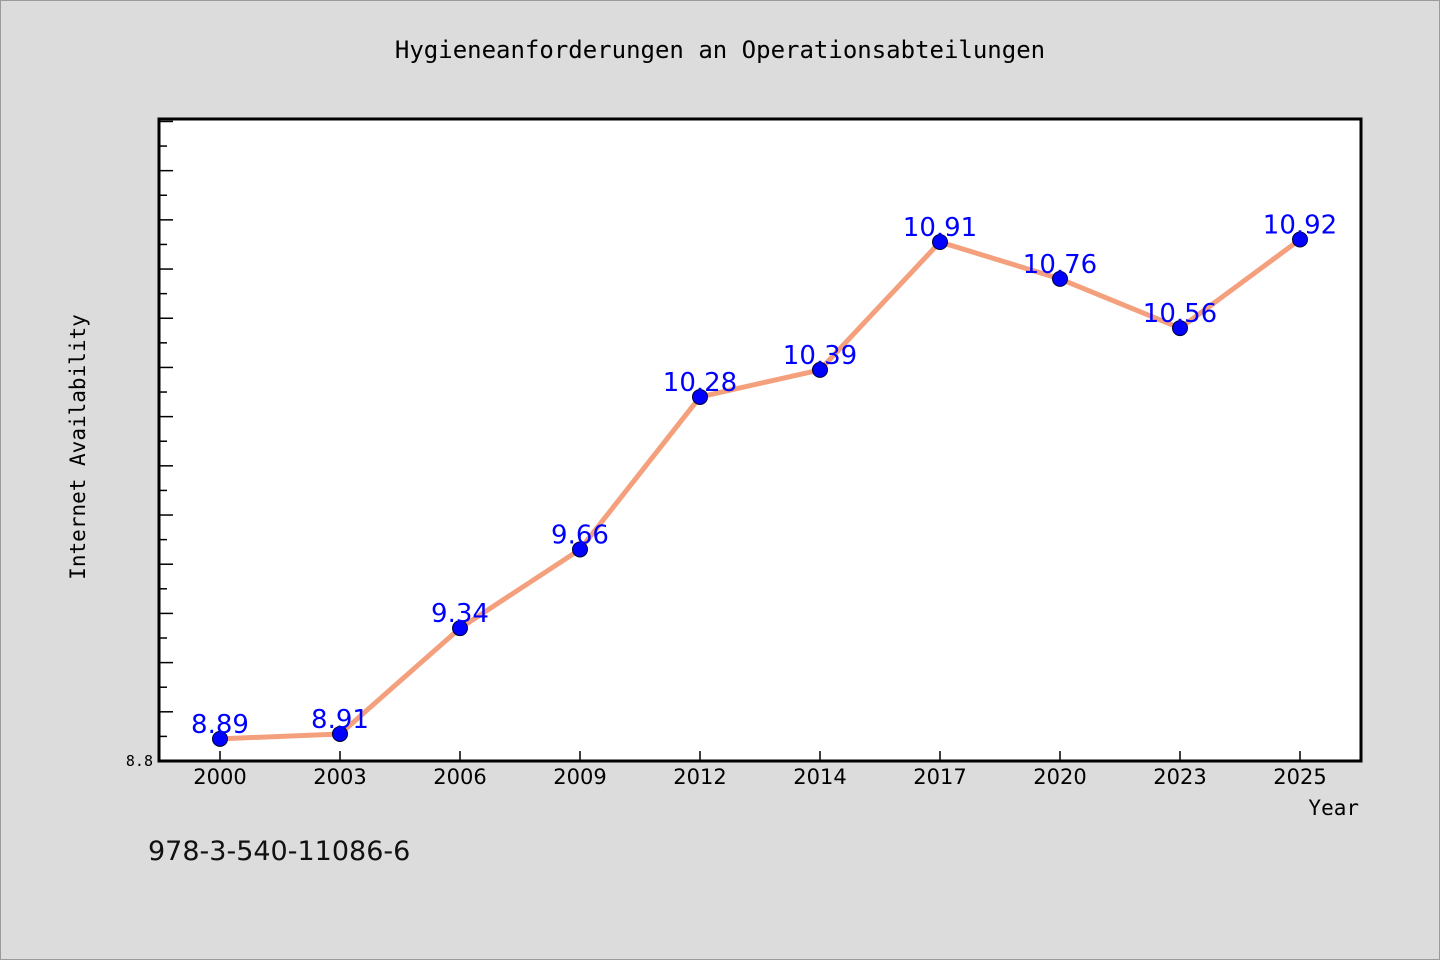  What do you see at coordinates (139, 761) in the screenshot?
I see `y-tick-label-0: 8.8` at bounding box center [139, 761].